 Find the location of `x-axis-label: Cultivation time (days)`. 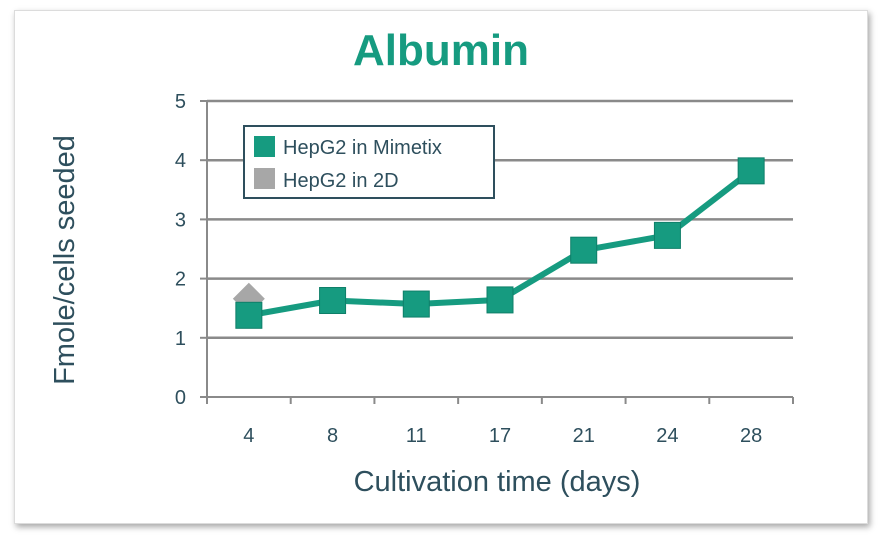

x-axis-label: Cultivation time (days) is located at coordinates (497, 482).